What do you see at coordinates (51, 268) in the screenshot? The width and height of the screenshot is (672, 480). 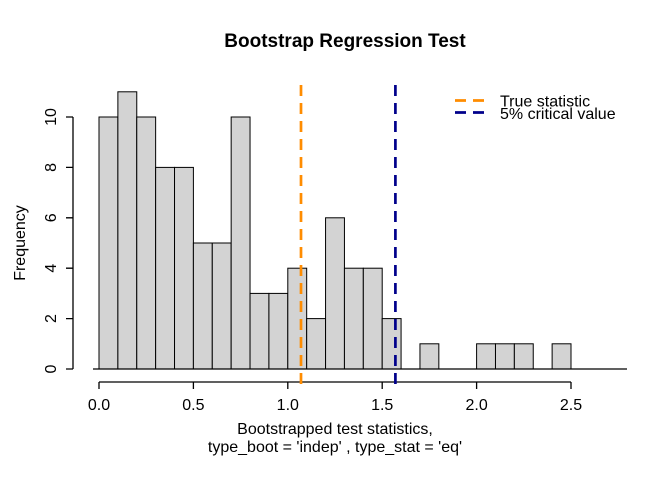 I see `y-tick-label: 4` at bounding box center [51, 268].